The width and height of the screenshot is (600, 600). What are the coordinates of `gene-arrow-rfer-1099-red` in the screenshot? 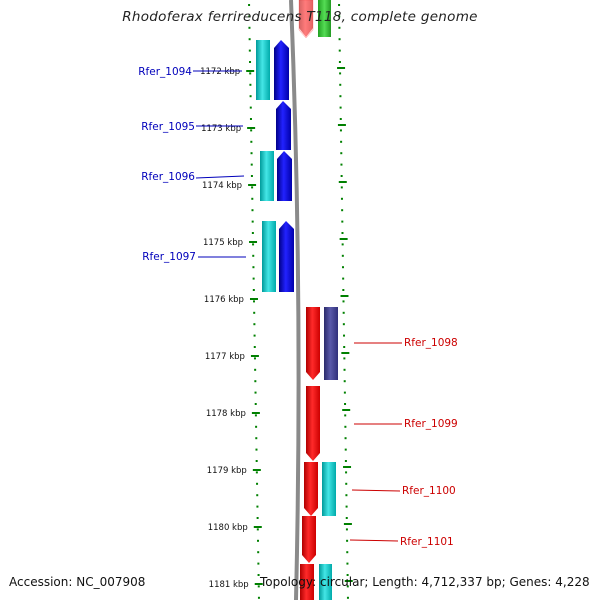 It's located at (313, 423).